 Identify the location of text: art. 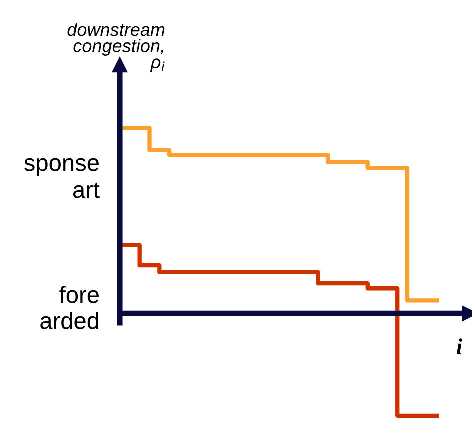
(86, 190).